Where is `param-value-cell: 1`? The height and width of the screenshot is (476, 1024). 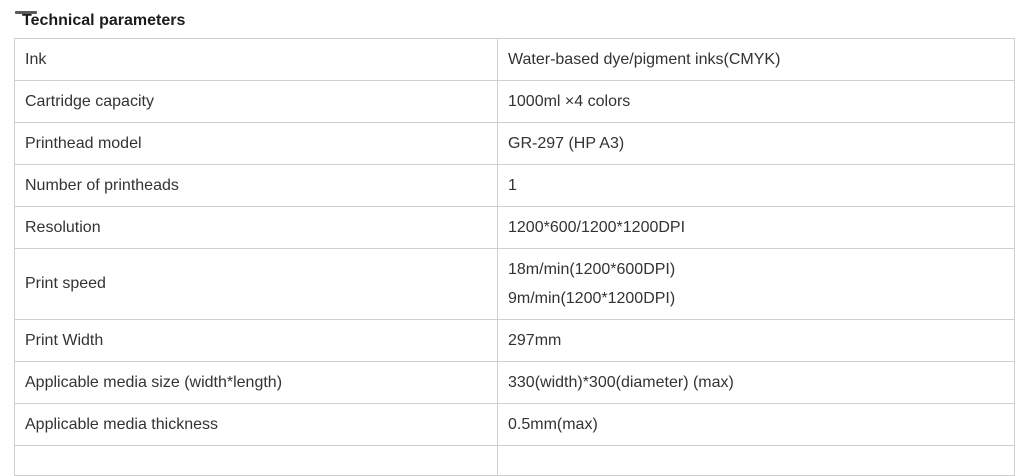
param-value-cell: 1 is located at coordinates (756, 185).